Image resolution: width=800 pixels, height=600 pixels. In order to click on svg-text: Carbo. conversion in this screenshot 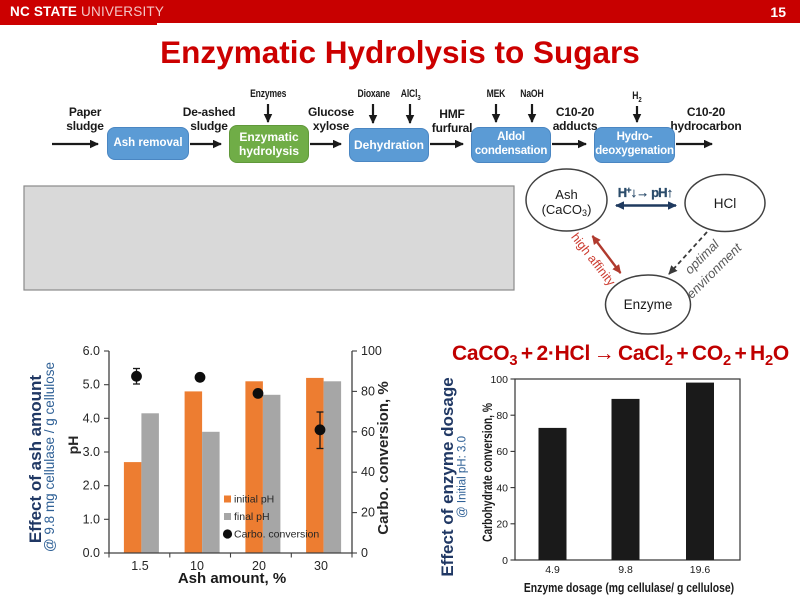, I will do `click(276, 535)`.